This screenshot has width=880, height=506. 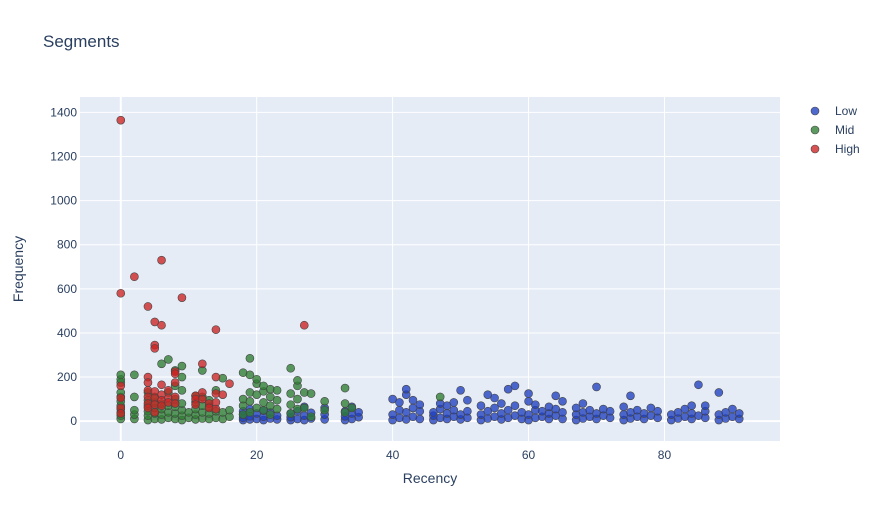 I want to click on chart-title: Segments, so click(x=81, y=41).